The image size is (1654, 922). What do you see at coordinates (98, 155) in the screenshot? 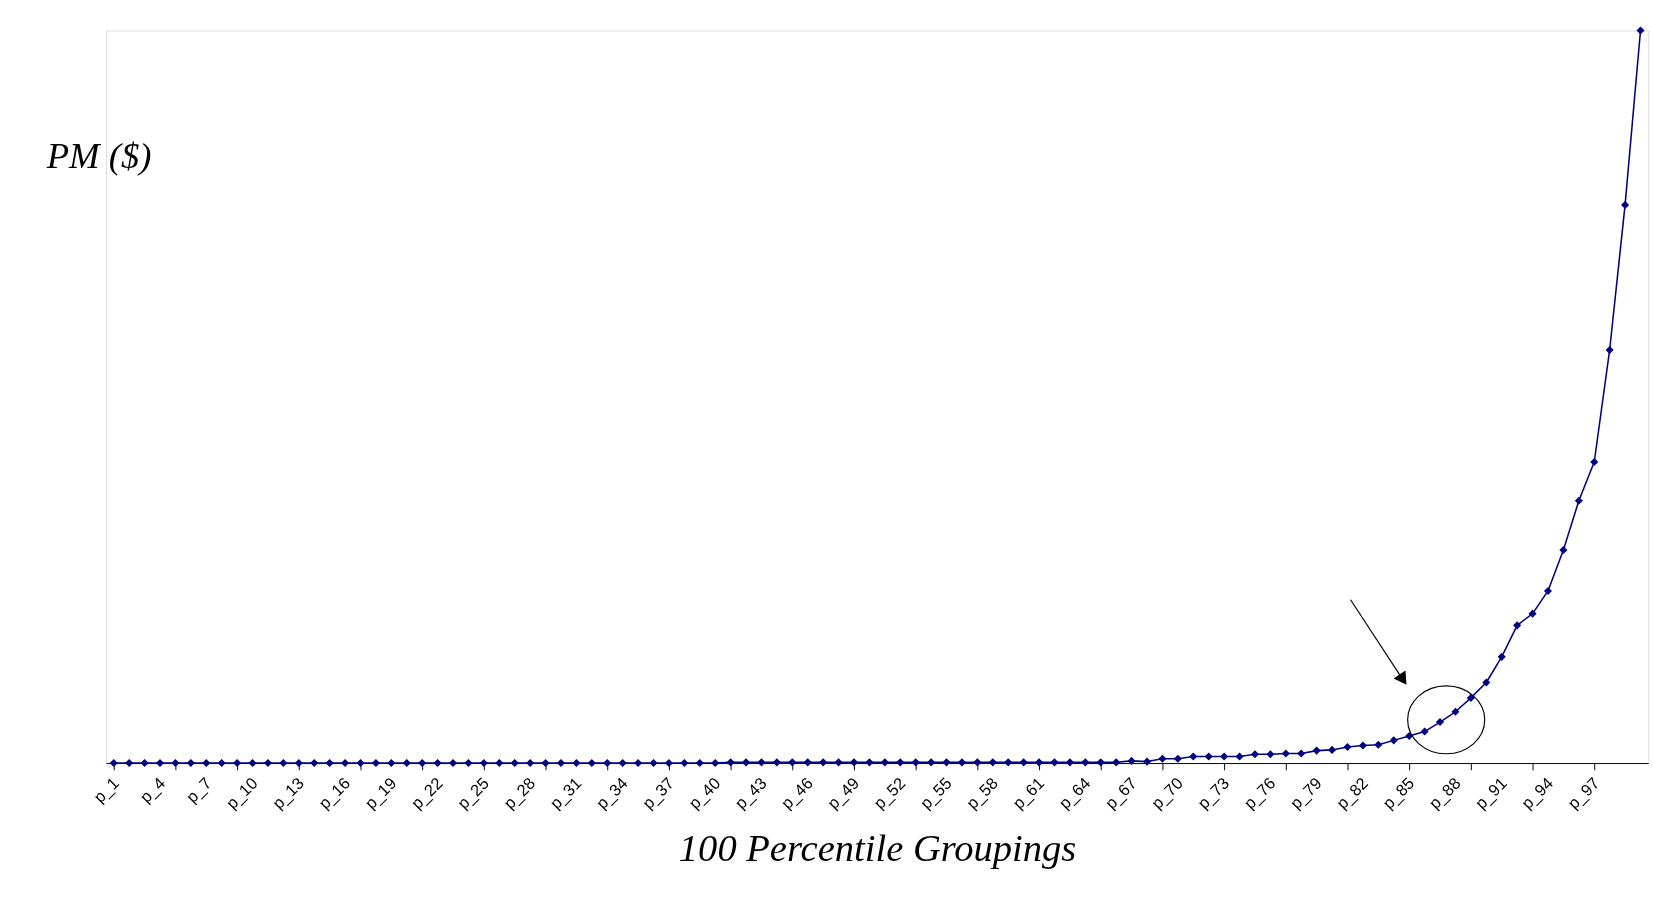
I see `y-axis-title: PM ($)` at bounding box center [98, 155].